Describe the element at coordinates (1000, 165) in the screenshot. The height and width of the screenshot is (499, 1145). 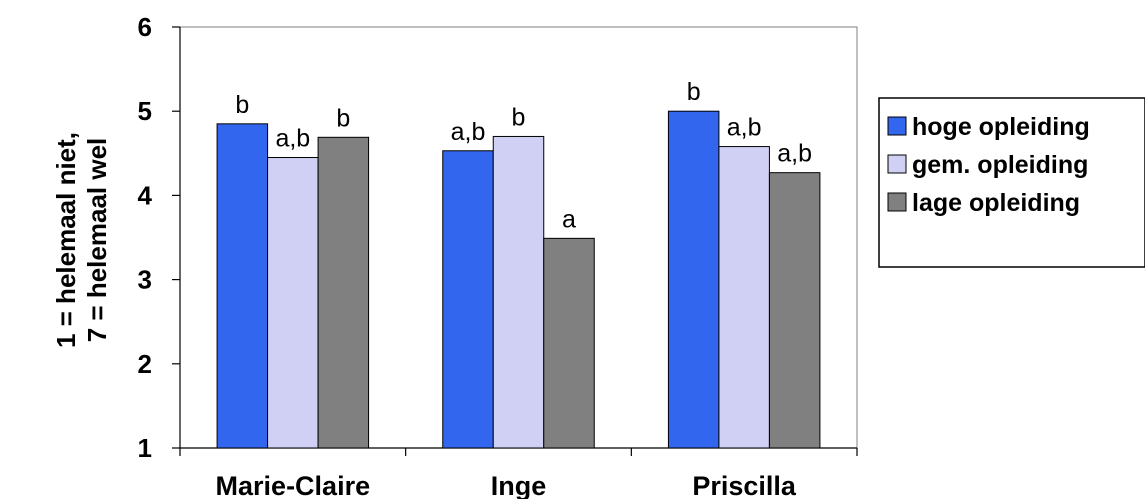
I see `legend-label: gem. opleiding` at that location.